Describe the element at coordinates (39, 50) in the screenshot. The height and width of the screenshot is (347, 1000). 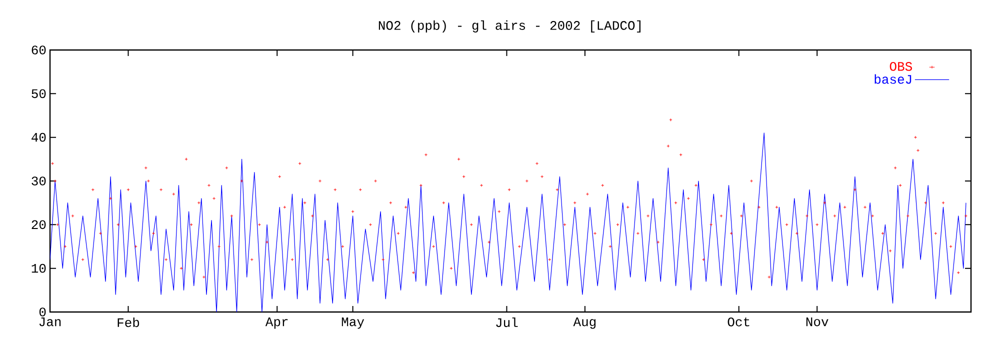
I see `y-tick-label: 60` at that location.